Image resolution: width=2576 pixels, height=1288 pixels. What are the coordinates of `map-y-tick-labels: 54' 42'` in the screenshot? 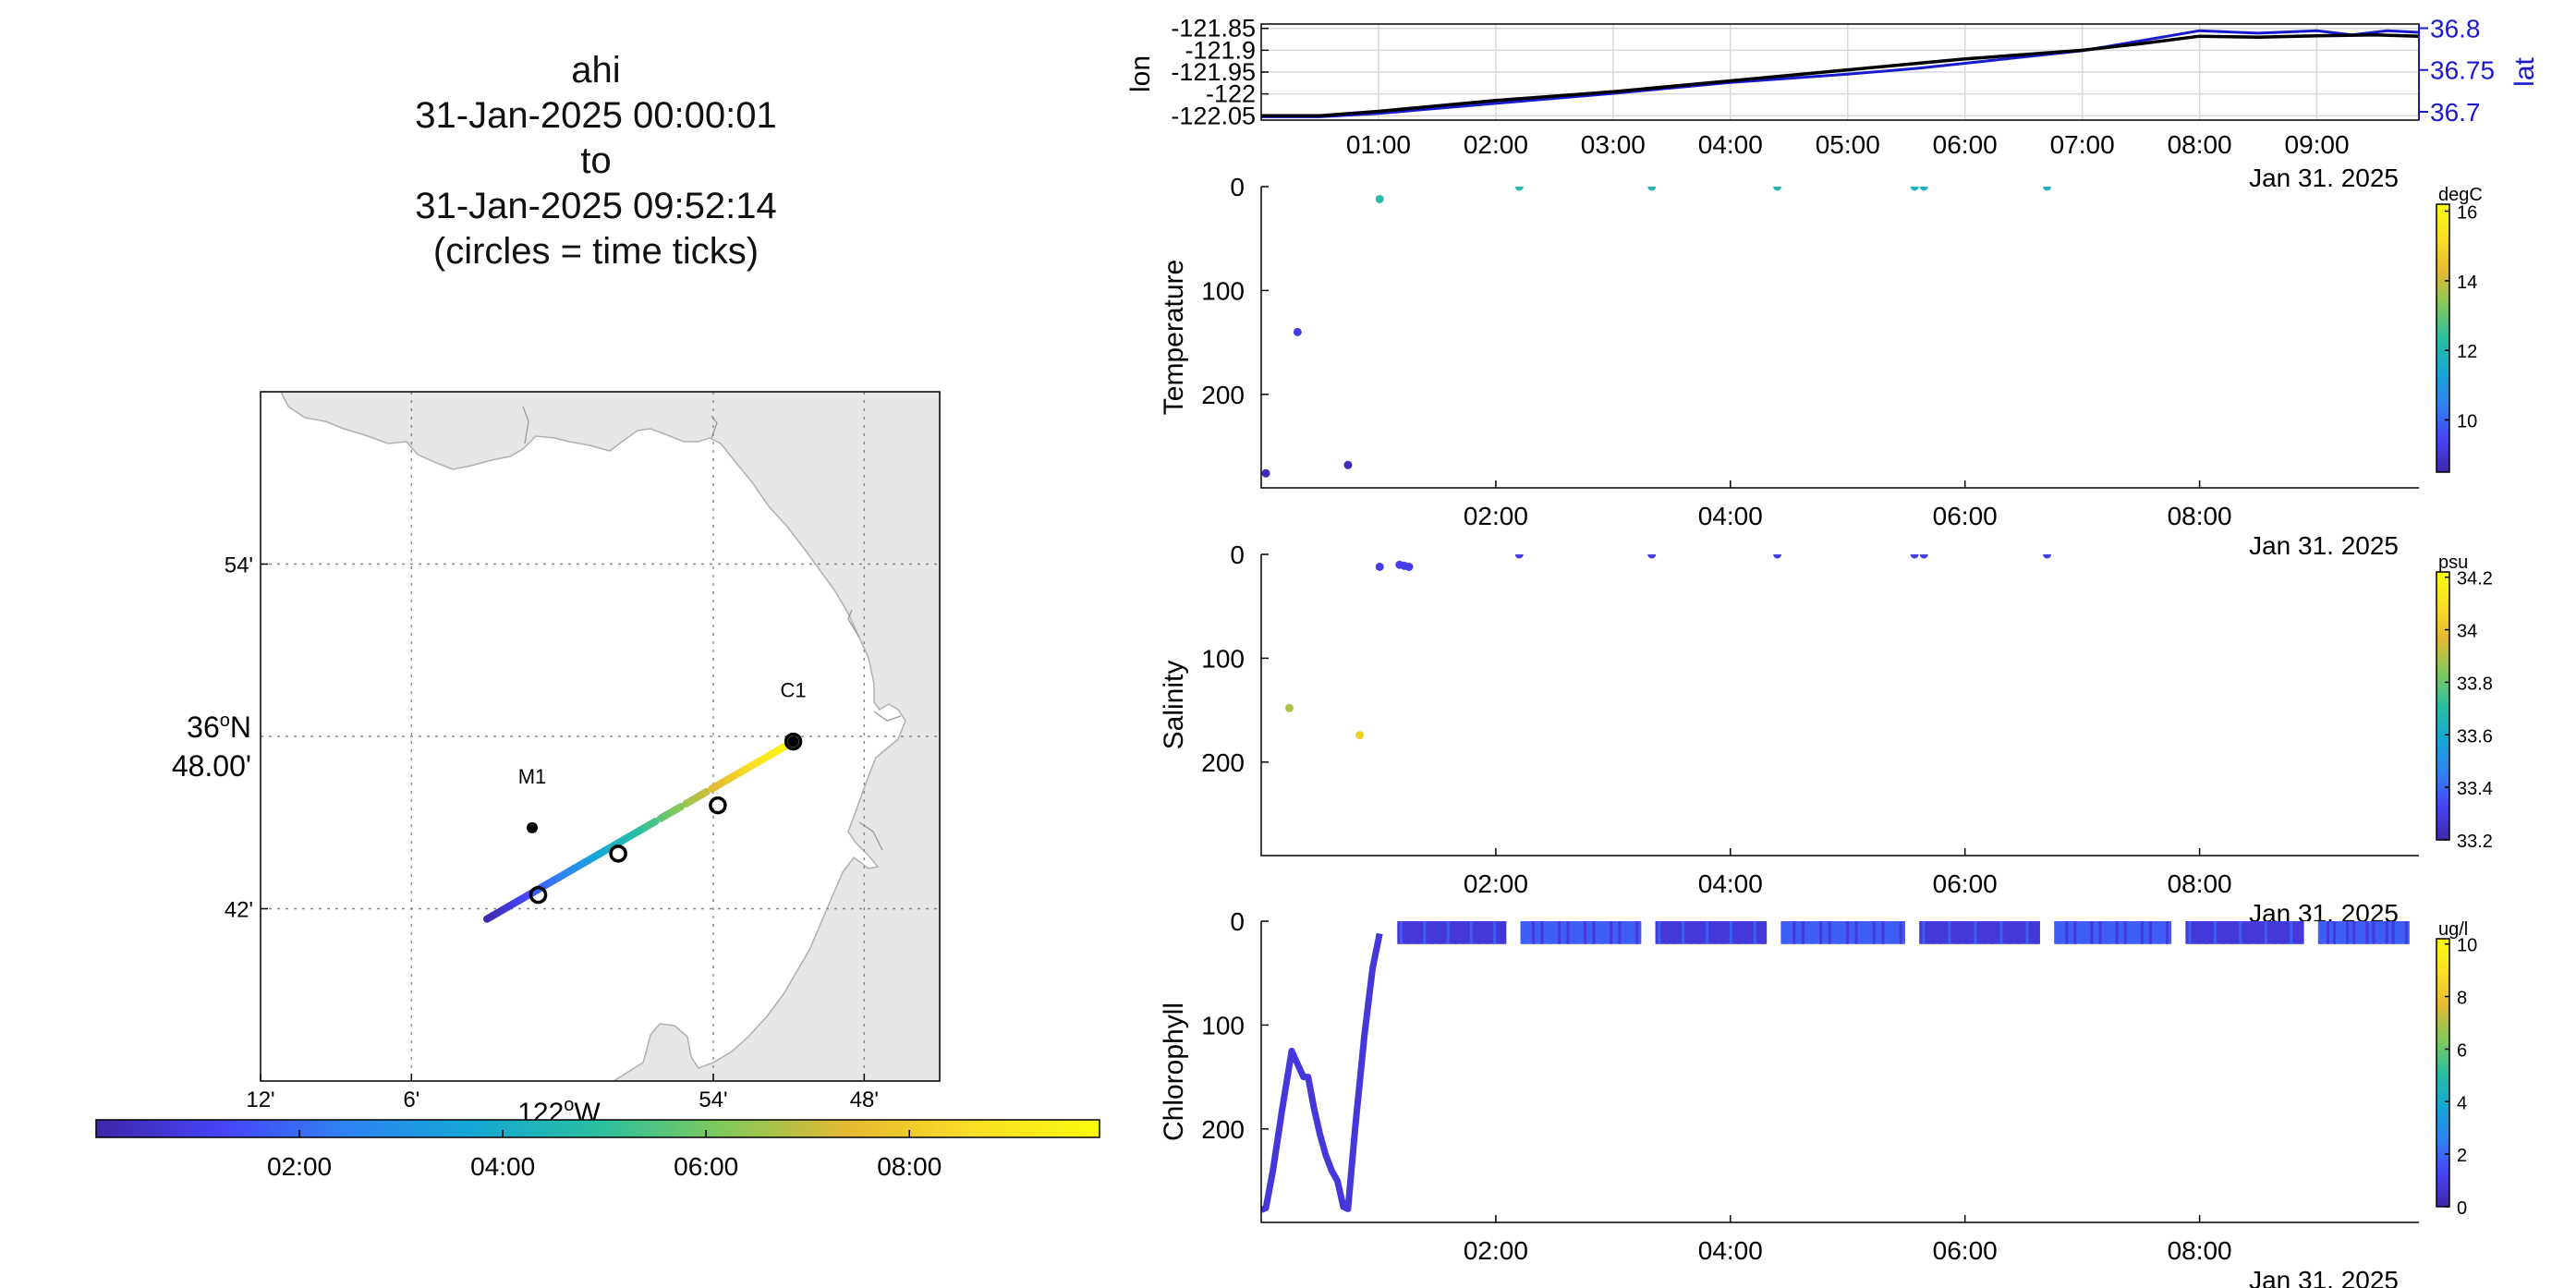 It's located at (246, 738).